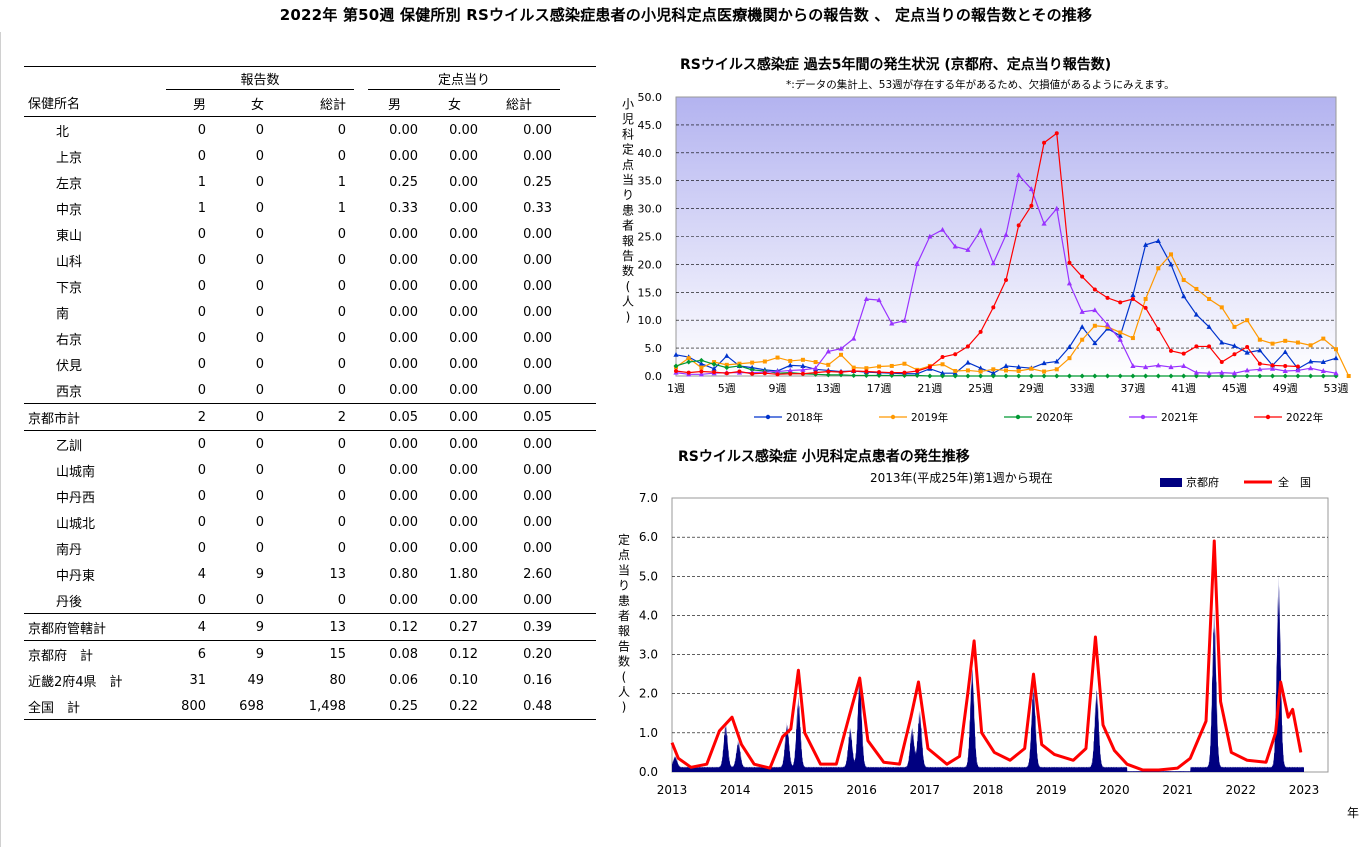 The image size is (1372, 847). I want to click on row-cell: 0.05, so click(397, 417).